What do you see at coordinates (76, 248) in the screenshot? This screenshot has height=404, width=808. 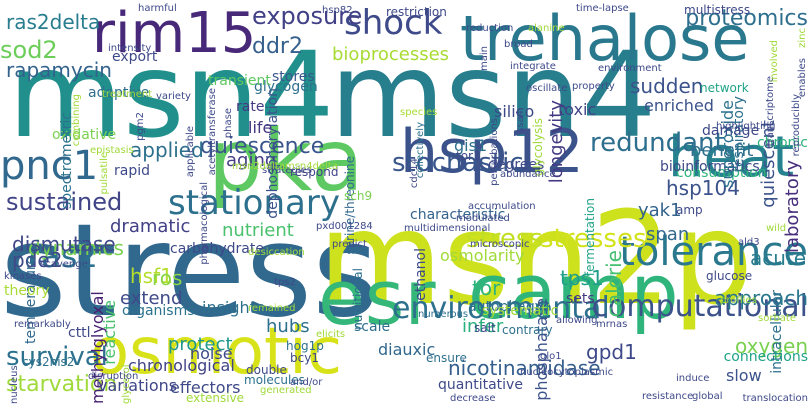 I see `word-dynamics: dynamics` at bounding box center [76, 248].